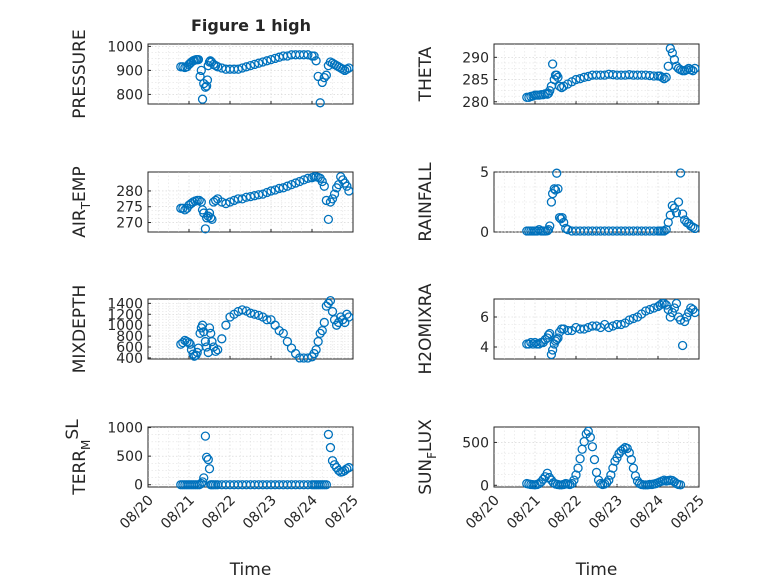 This screenshot has height=583, width=778. Describe the element at coordinates (475, 103) in the screenshot. I see `y-tick-label: 280` at that location.